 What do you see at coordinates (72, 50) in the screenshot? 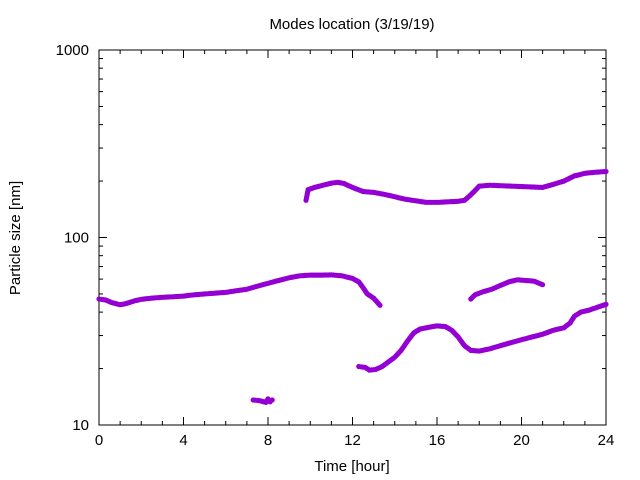
I see `y-tick-label: 1000` at bounding box center [72, 50].